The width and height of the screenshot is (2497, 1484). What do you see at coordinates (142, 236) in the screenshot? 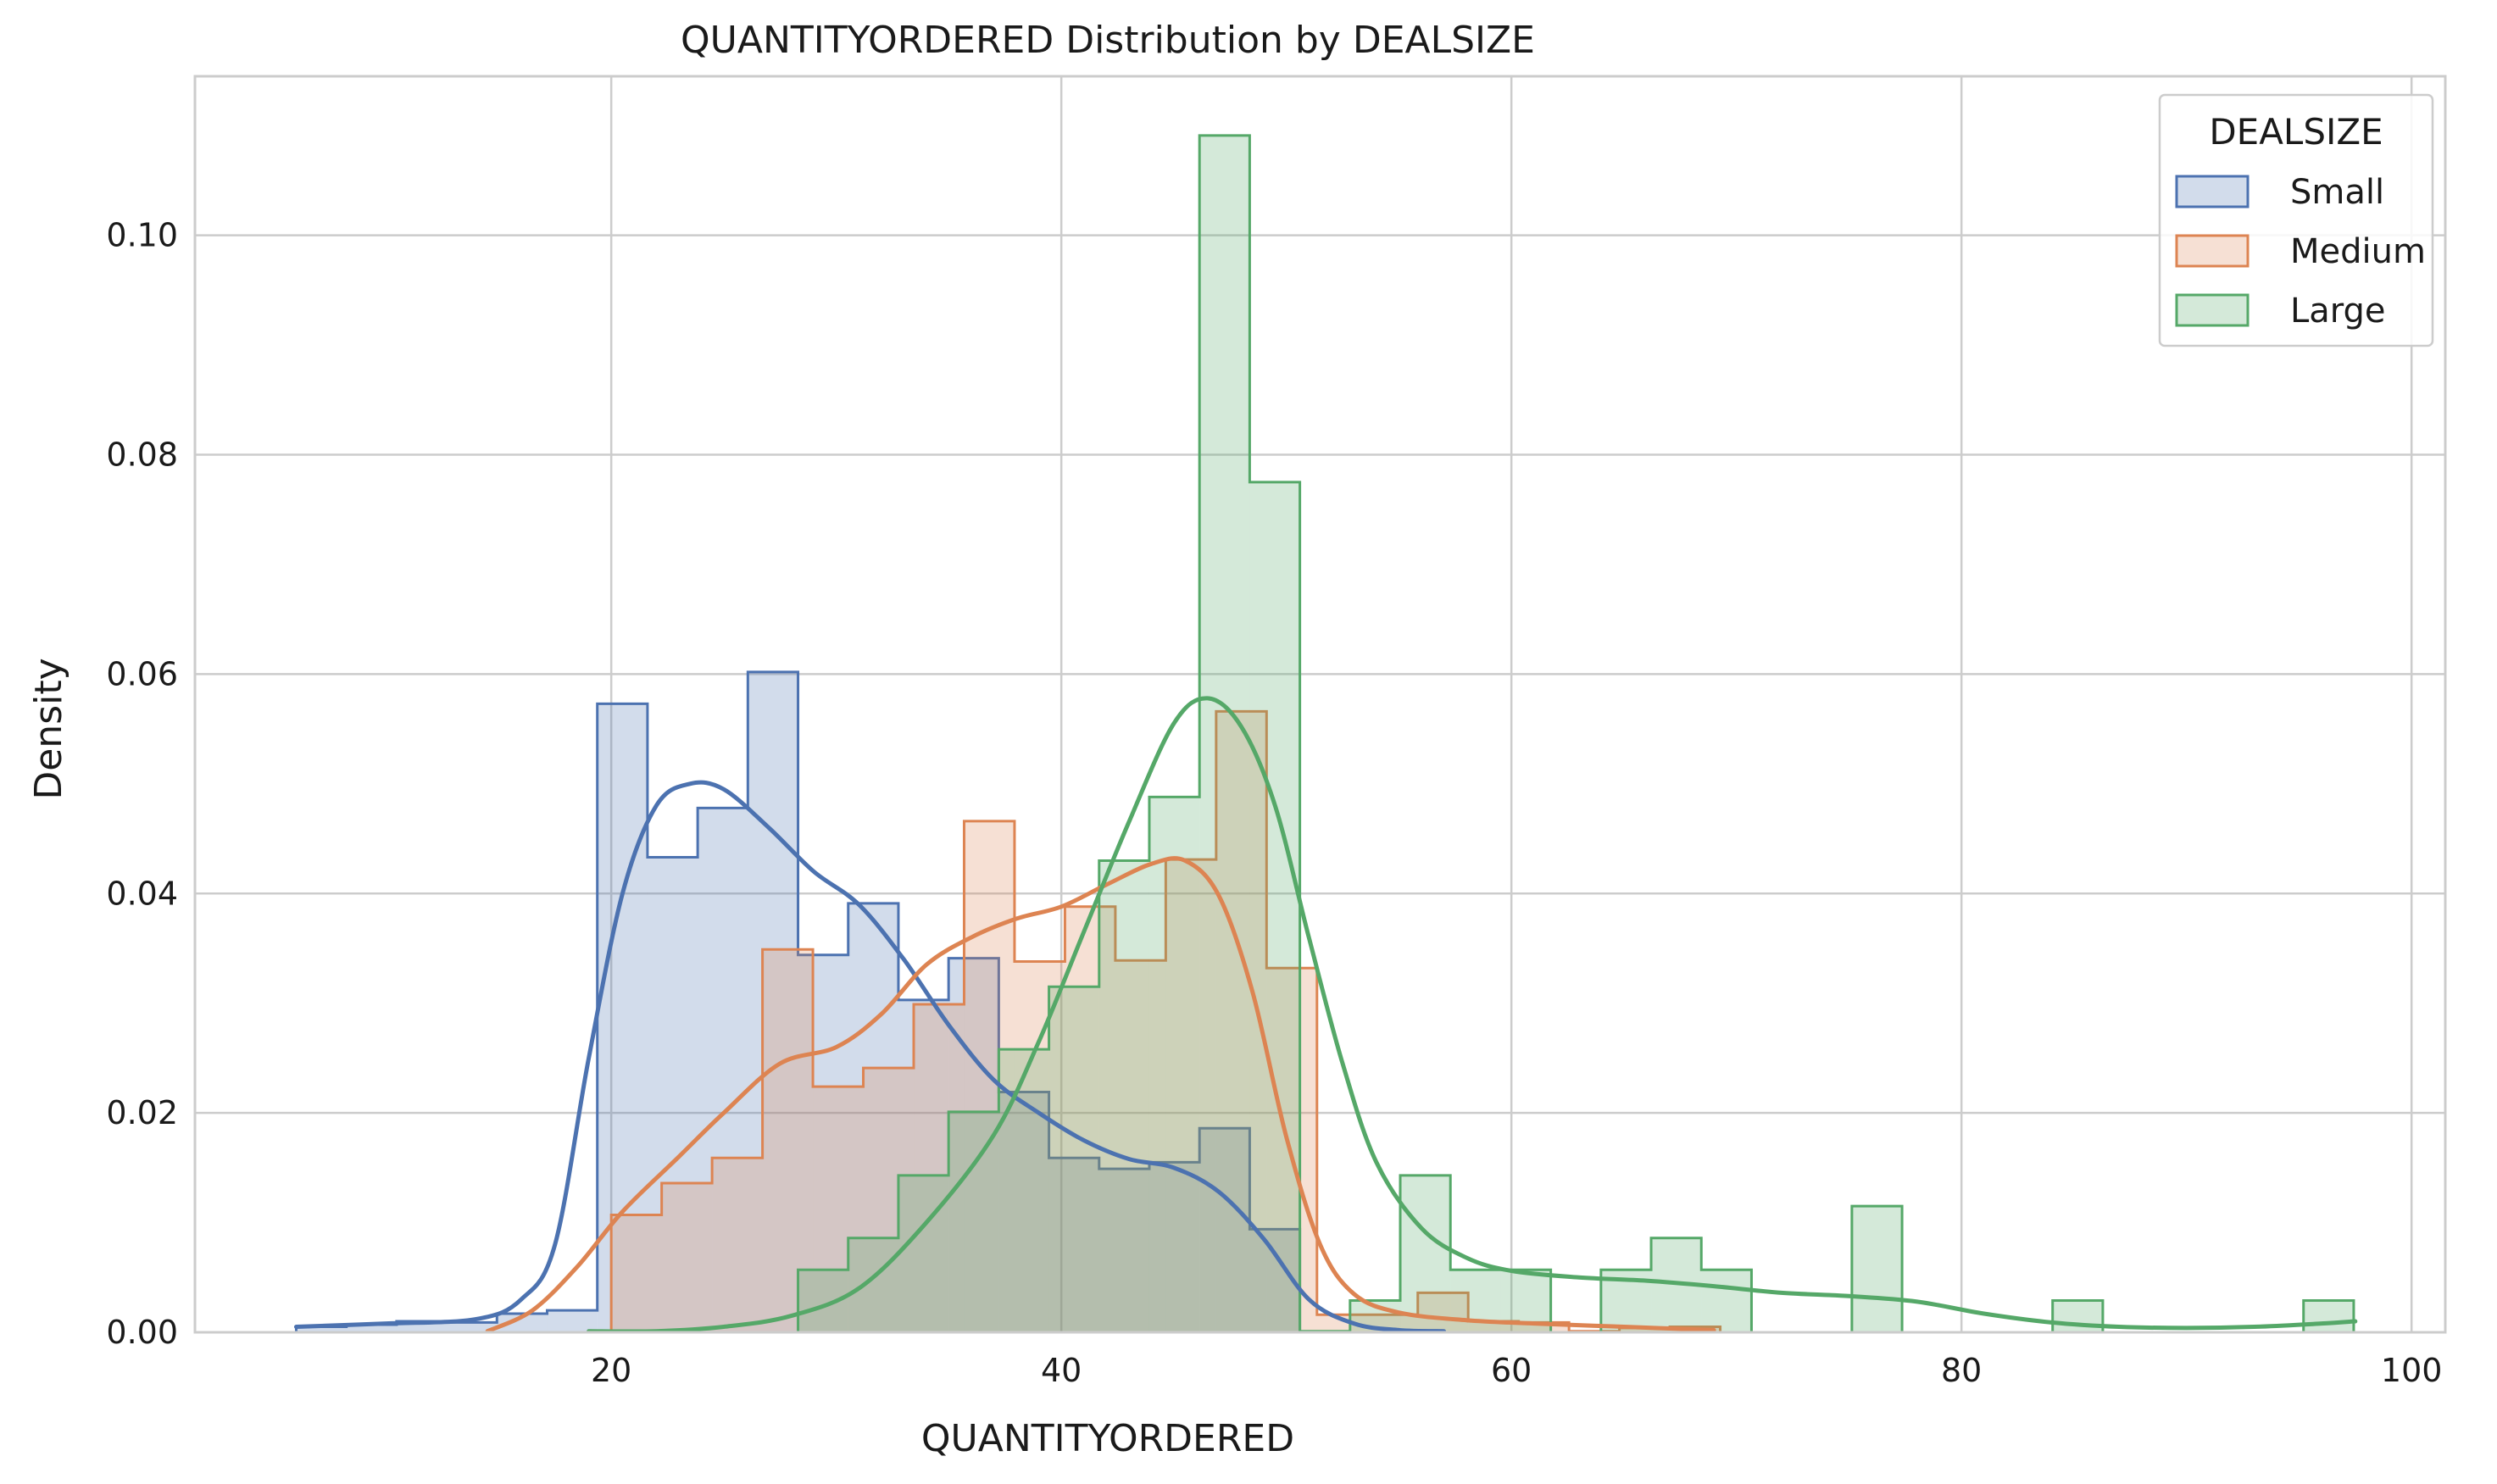
I see `y-tick-label: 0.10` at bounding box center [142, 236].